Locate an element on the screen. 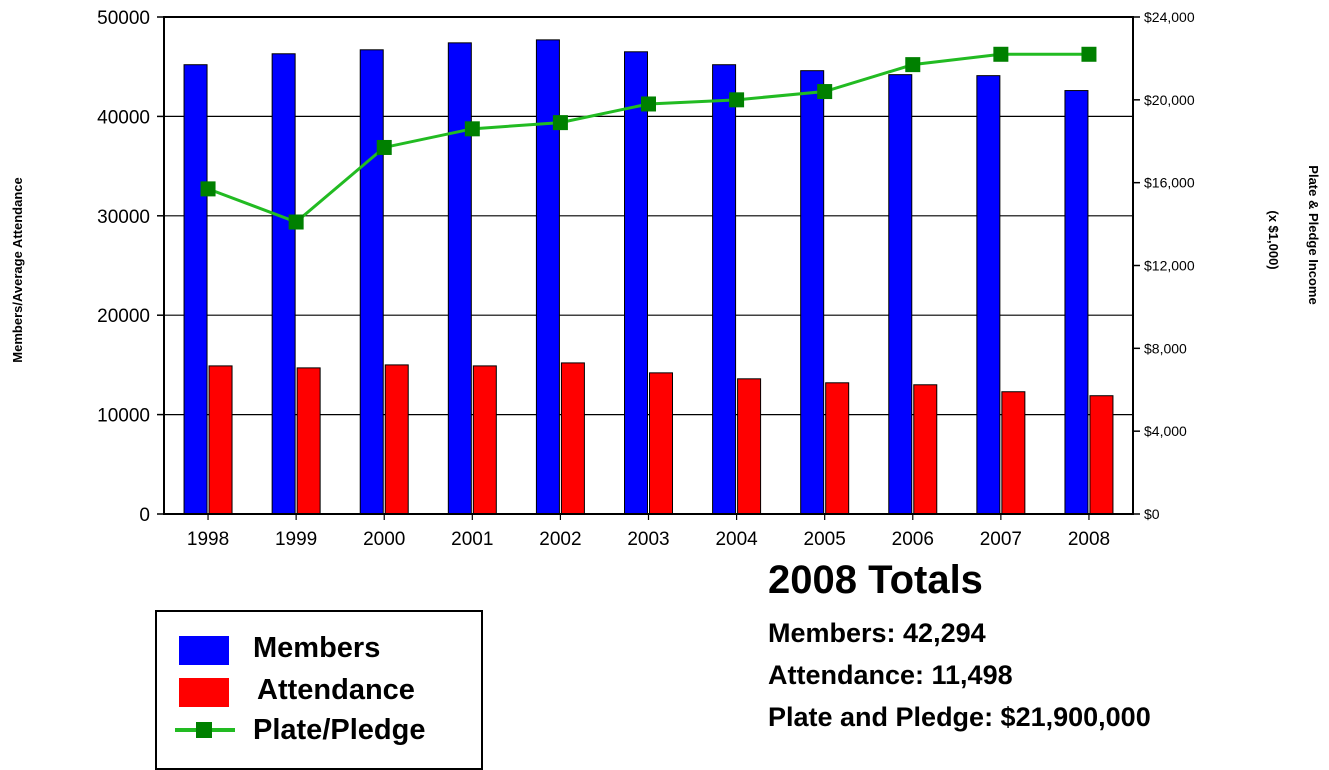 The height and width of the screenshot is (770, 1329). legend-label-members: Members is located at coordinates (317, 648).